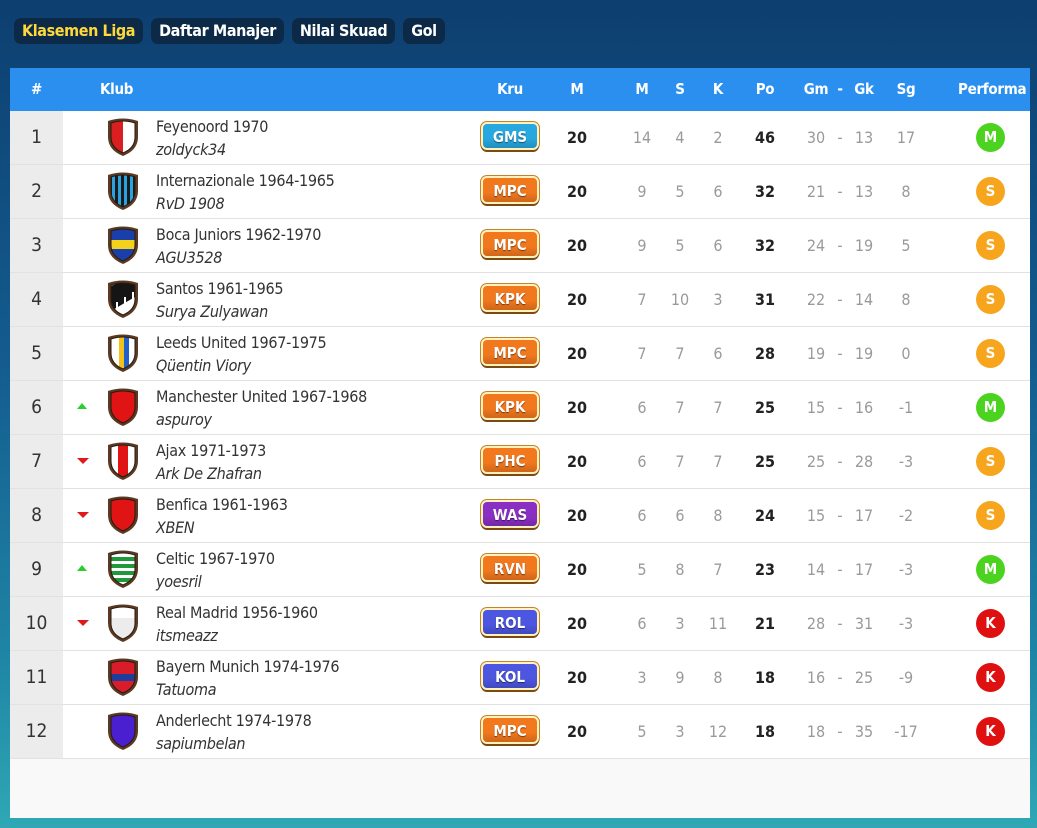 Image resolution: width=1037 pixels, height=828 pixels. Describe the element at coordinates (510, 622) in the screenshot. I see `crew-badge: ROL` at that location.